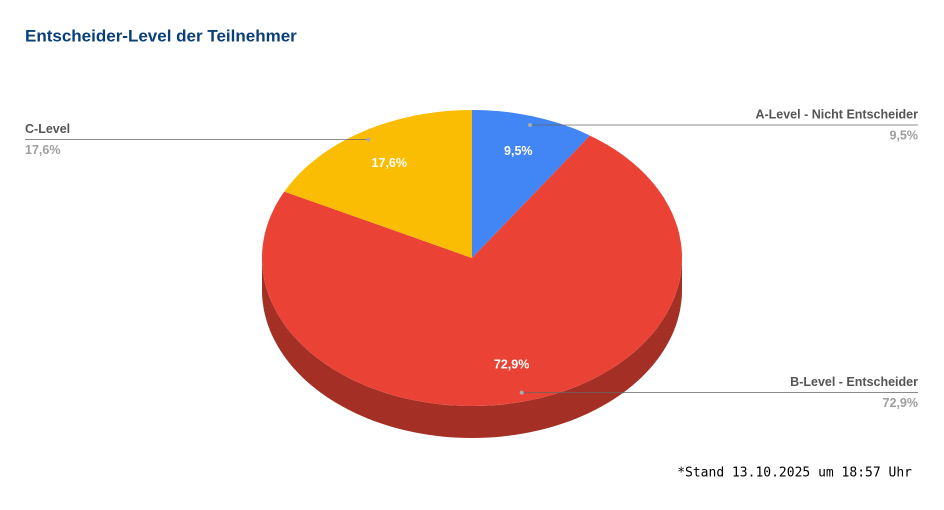 The image size is (944, 510). I want to click on slice-label: 72,9%, so click(511, 365).